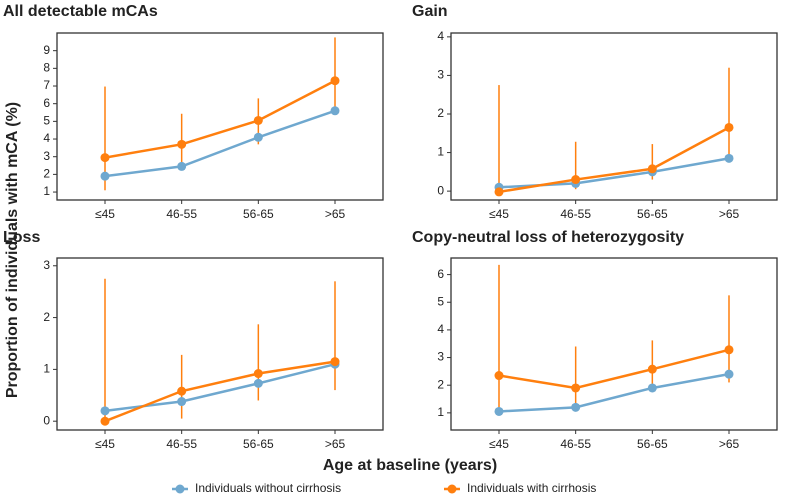  Describe the element at coordinates (548, 237) in the screenshot. I see `panel-title: Copy-neutral loss of heterozygosity` at that location.